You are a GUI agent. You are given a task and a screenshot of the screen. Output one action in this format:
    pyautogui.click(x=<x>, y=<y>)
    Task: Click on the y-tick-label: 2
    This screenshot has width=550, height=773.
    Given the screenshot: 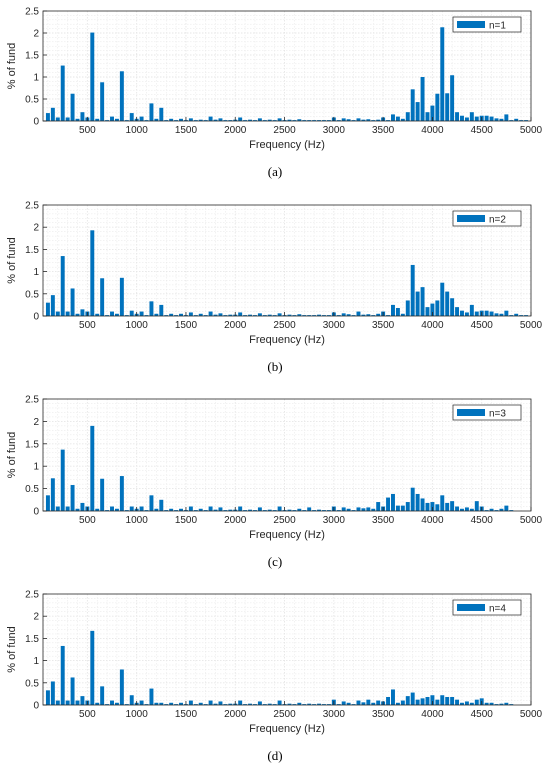 What is the action you would take?
    pyautogui.click(x=36, y=617)
    